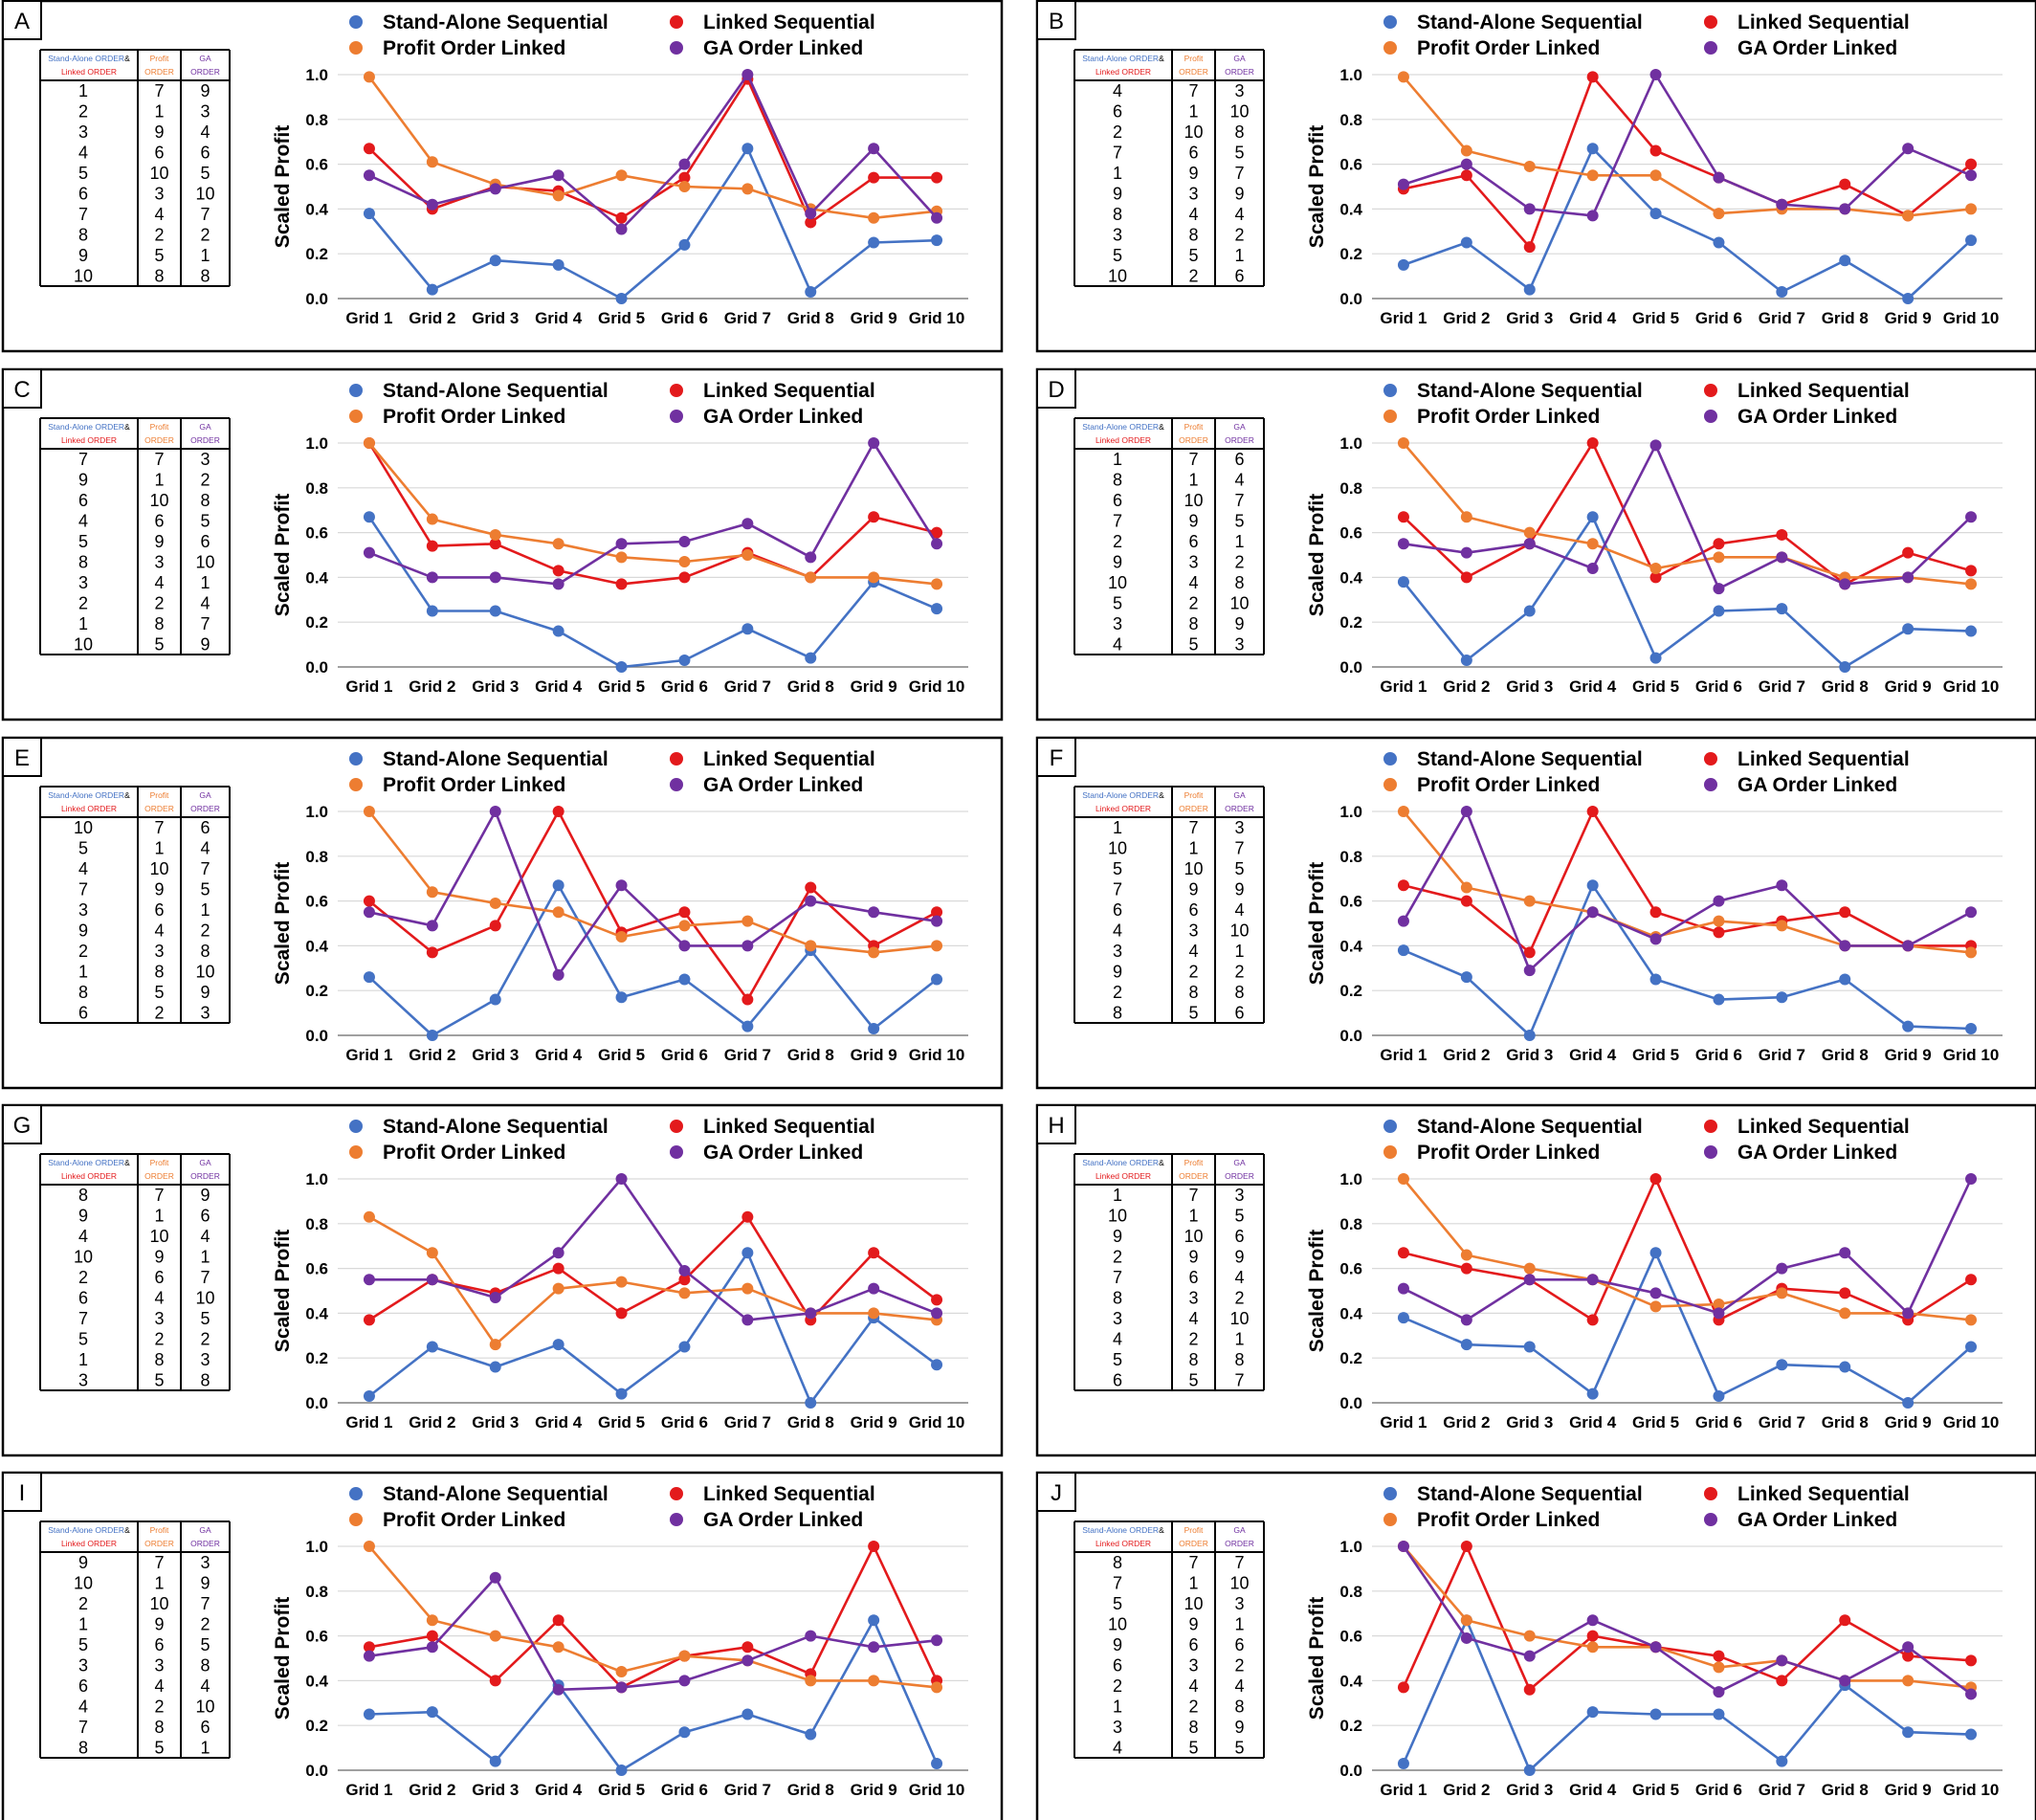 The image size is (2036, 1820). I want to click on legend-label: GA Order Linked, so click(783, 417).